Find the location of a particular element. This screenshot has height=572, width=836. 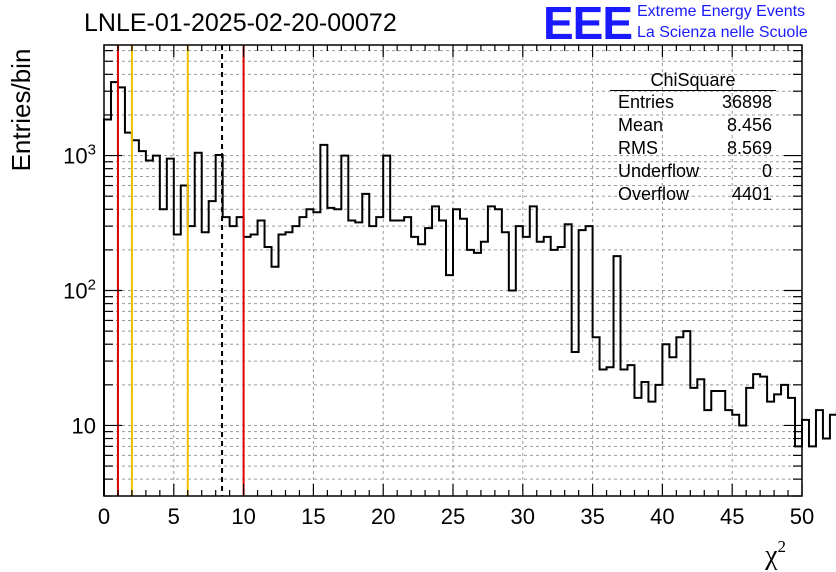

stats-row-mean: Mean 8.456 is located at coordinates (693, 125).